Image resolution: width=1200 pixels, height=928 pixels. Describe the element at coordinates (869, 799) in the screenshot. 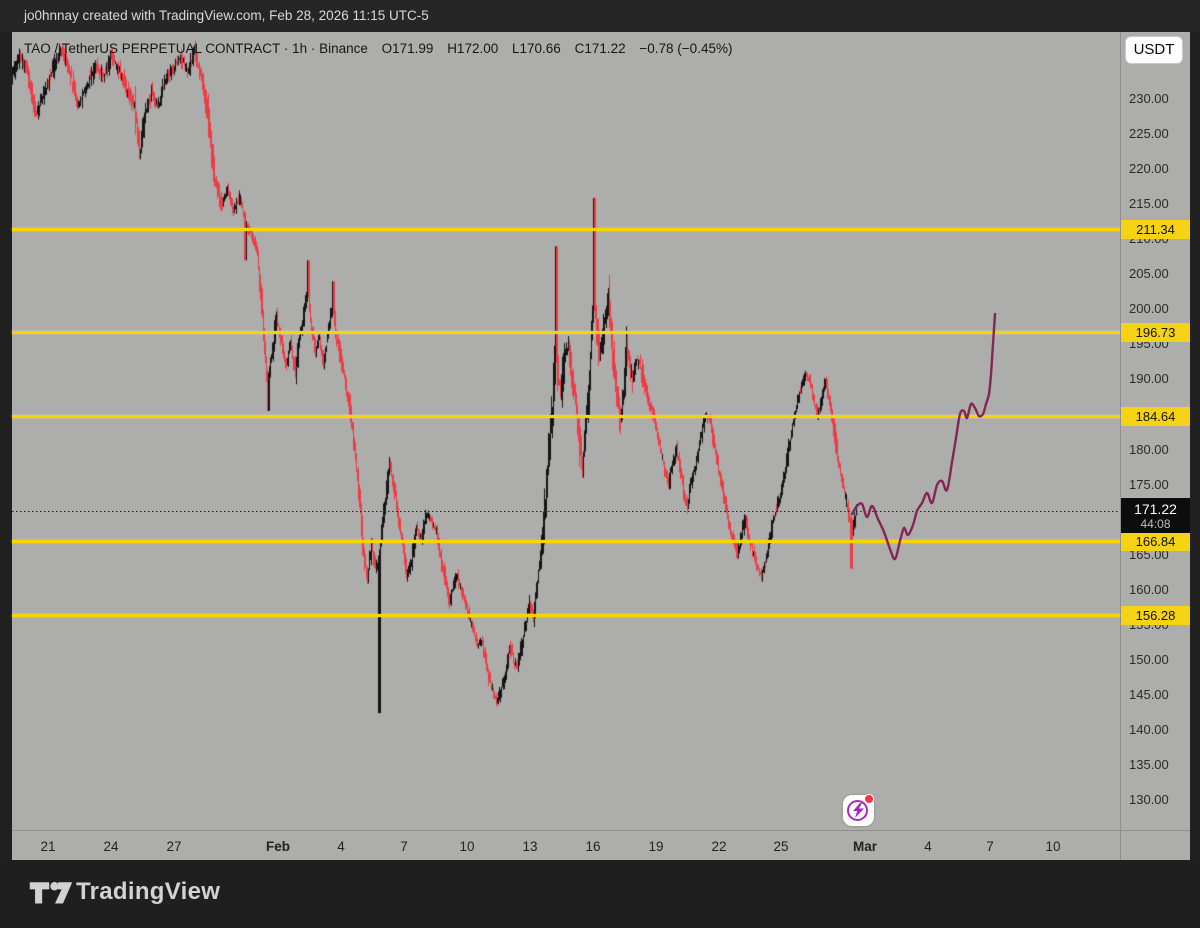

I see `notification-dot-icon` at that location.